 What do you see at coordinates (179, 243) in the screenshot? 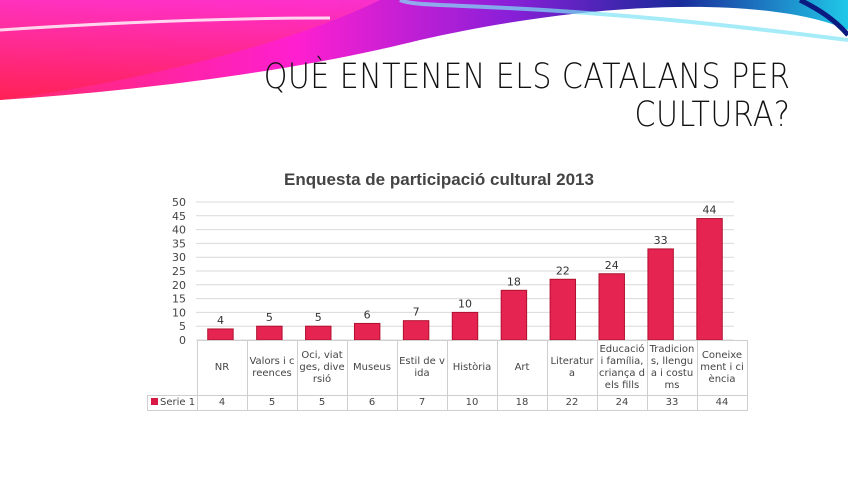
I see `y-tick-label: 35` at bounding box center [179, 243].